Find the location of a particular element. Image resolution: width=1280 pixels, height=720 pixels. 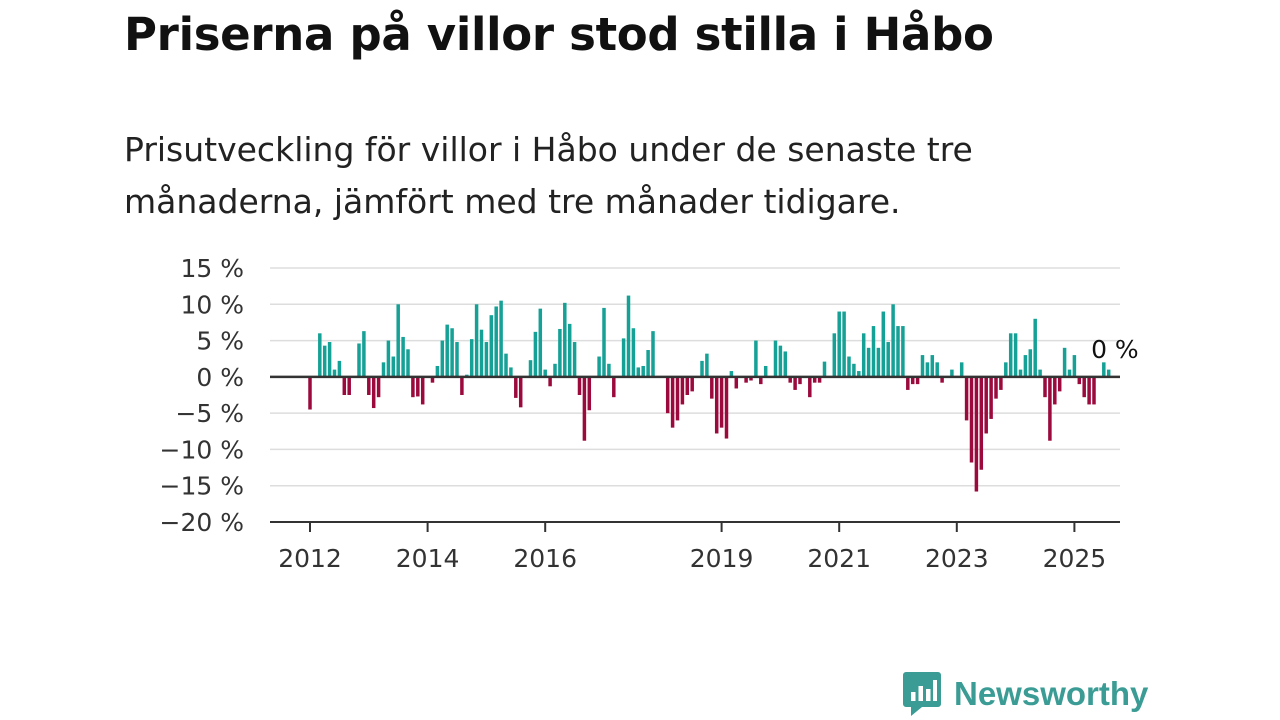

y-tick-label: 15 % is located at coordinates (212, 268).